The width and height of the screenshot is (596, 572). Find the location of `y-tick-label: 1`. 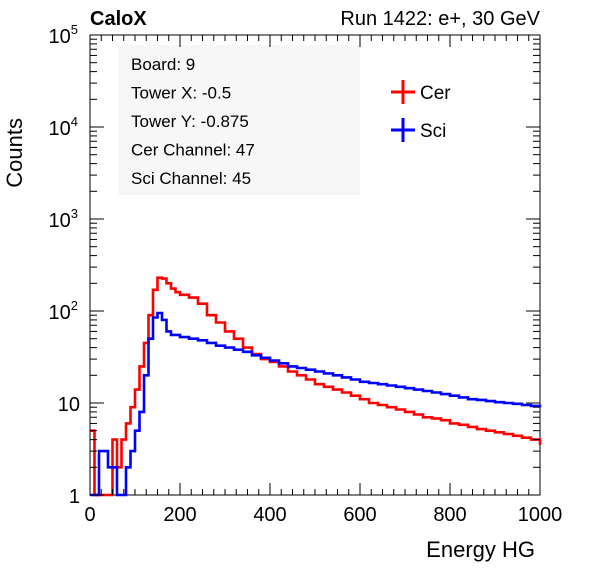

y-tick-label: 1 is located at coordinates (74, 497).